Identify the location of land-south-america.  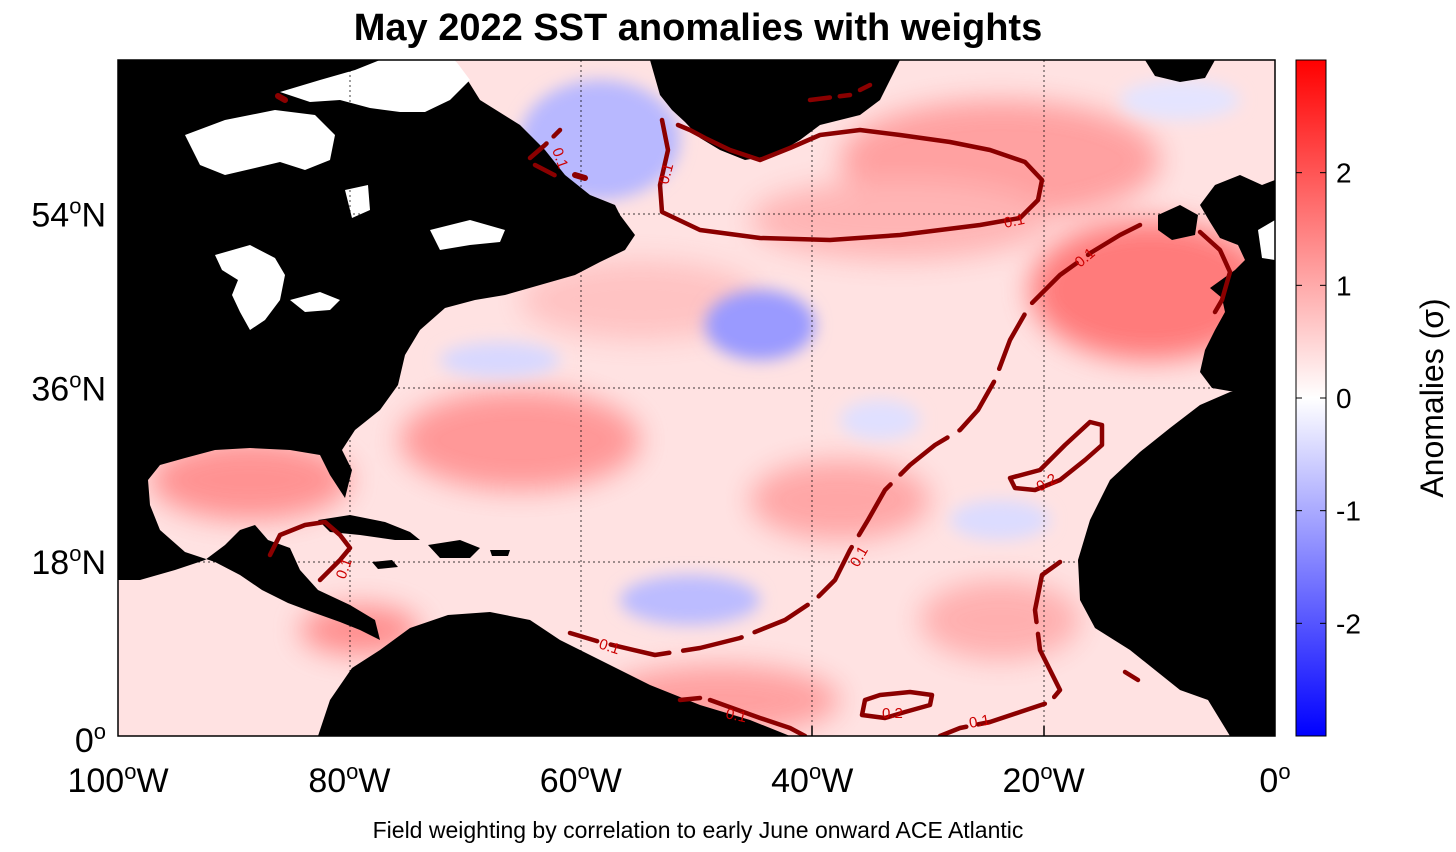
(554, 674).